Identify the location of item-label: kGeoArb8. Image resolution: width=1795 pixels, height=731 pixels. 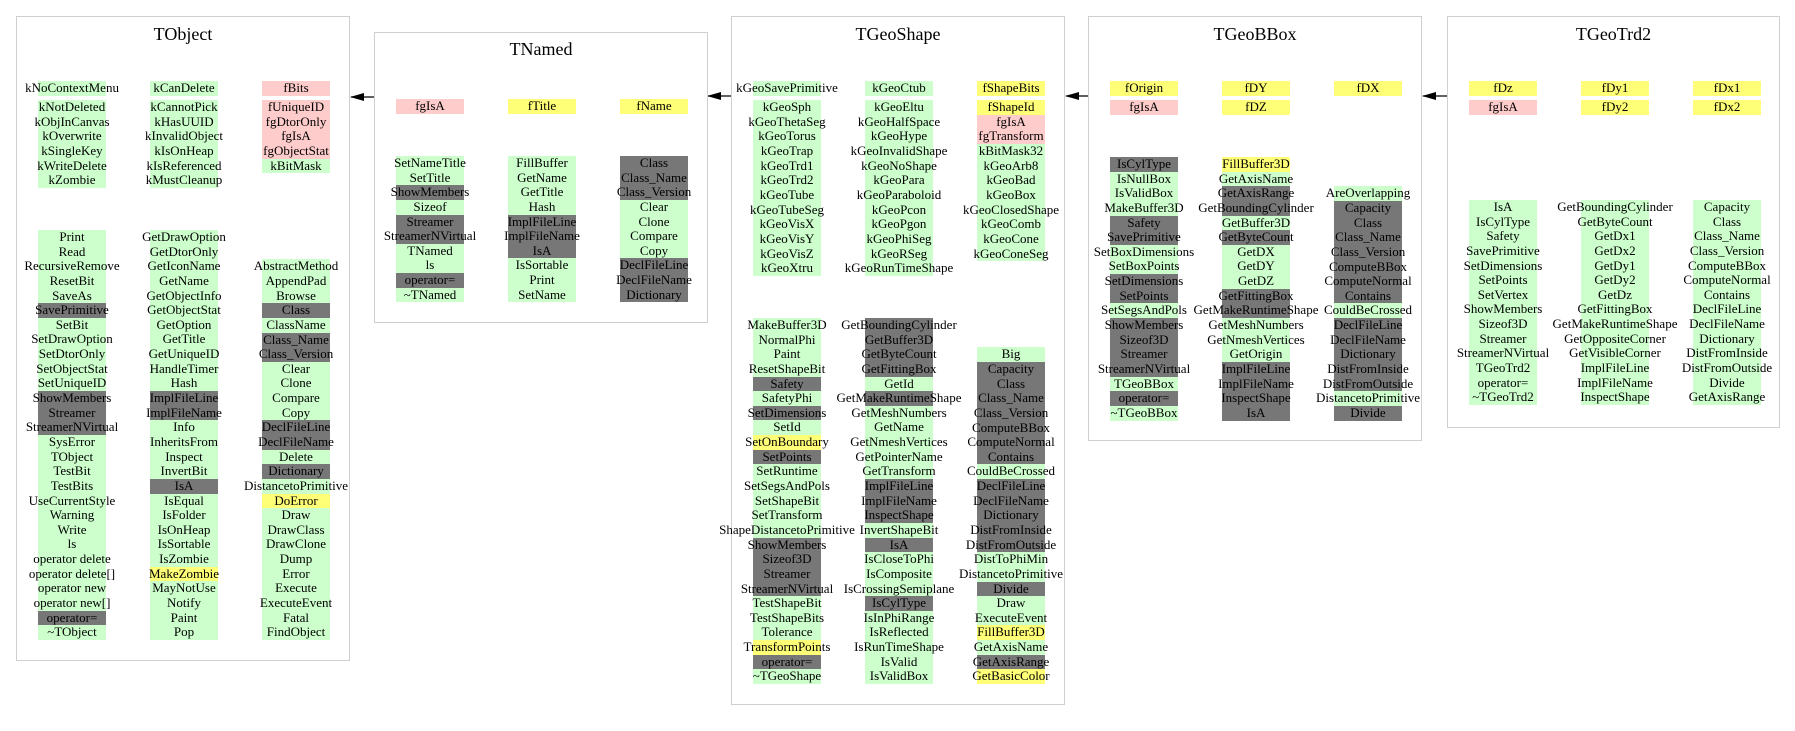
(1011, 165).